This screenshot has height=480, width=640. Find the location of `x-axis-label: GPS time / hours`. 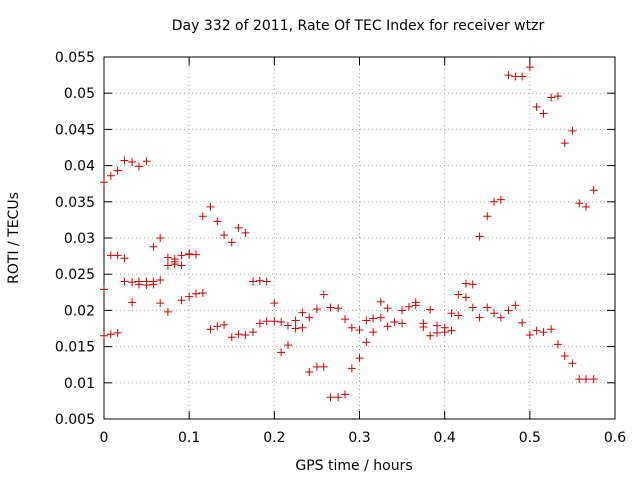

x-axis-label: GPS time / hours is located at coordinates (353, 466).